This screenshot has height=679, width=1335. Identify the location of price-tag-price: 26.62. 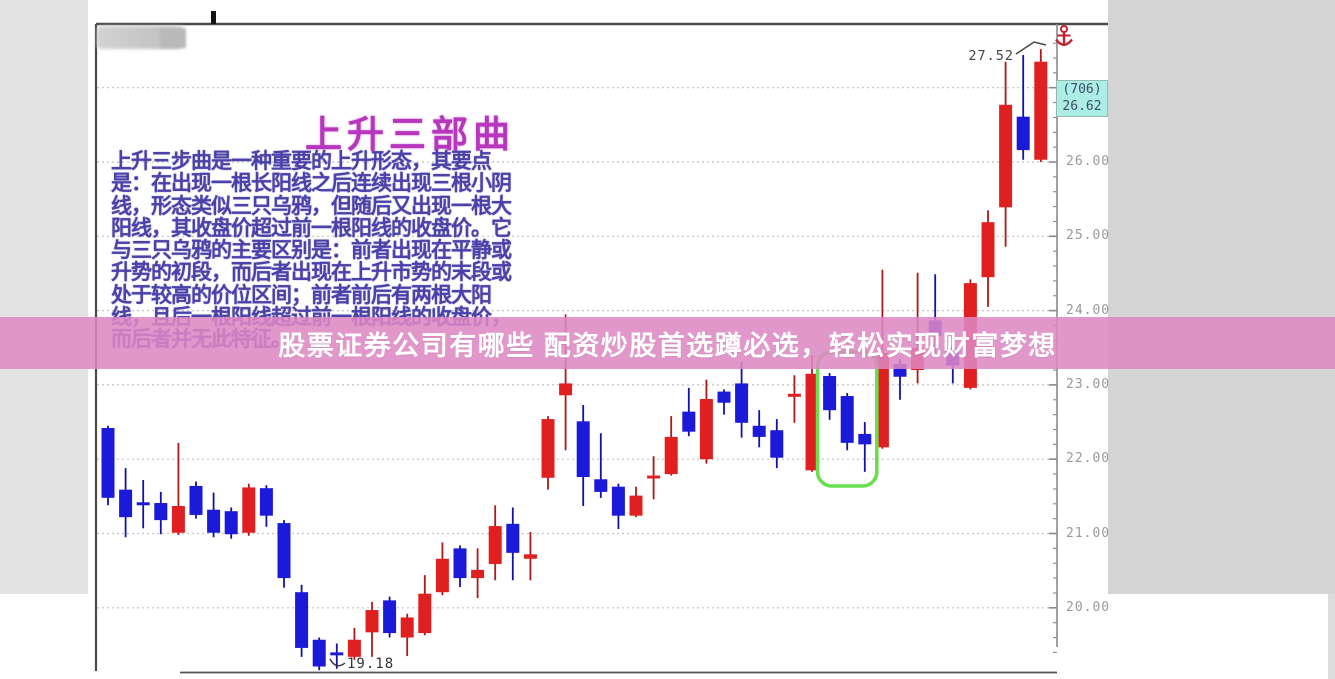
(1082, 106).